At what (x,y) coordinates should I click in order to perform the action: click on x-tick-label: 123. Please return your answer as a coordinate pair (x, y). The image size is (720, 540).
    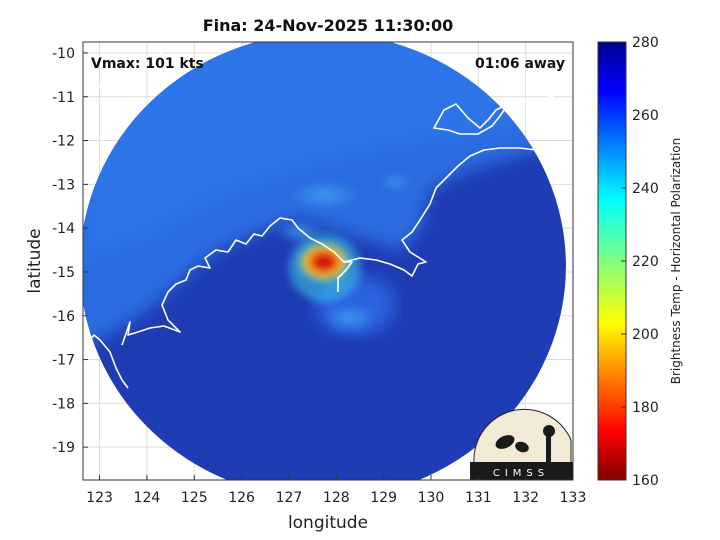
    Looking at the image, I should click on (99, 498).